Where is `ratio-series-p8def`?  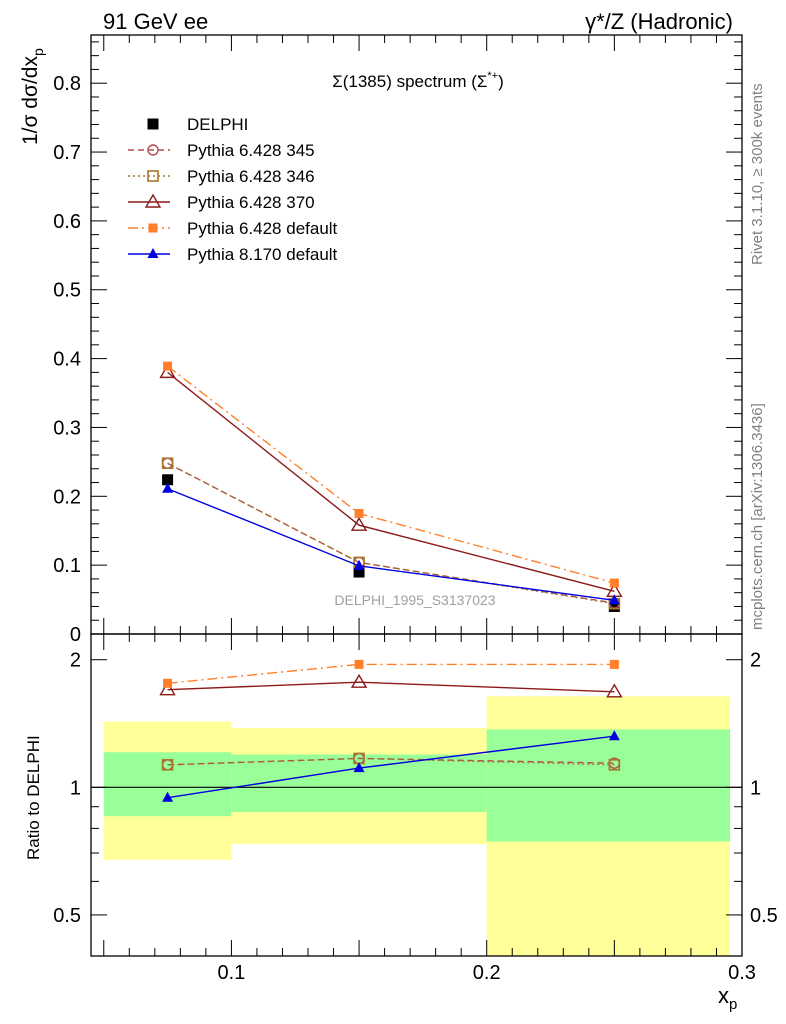 ratio-series-p8def is located at coordinates (391, 766).